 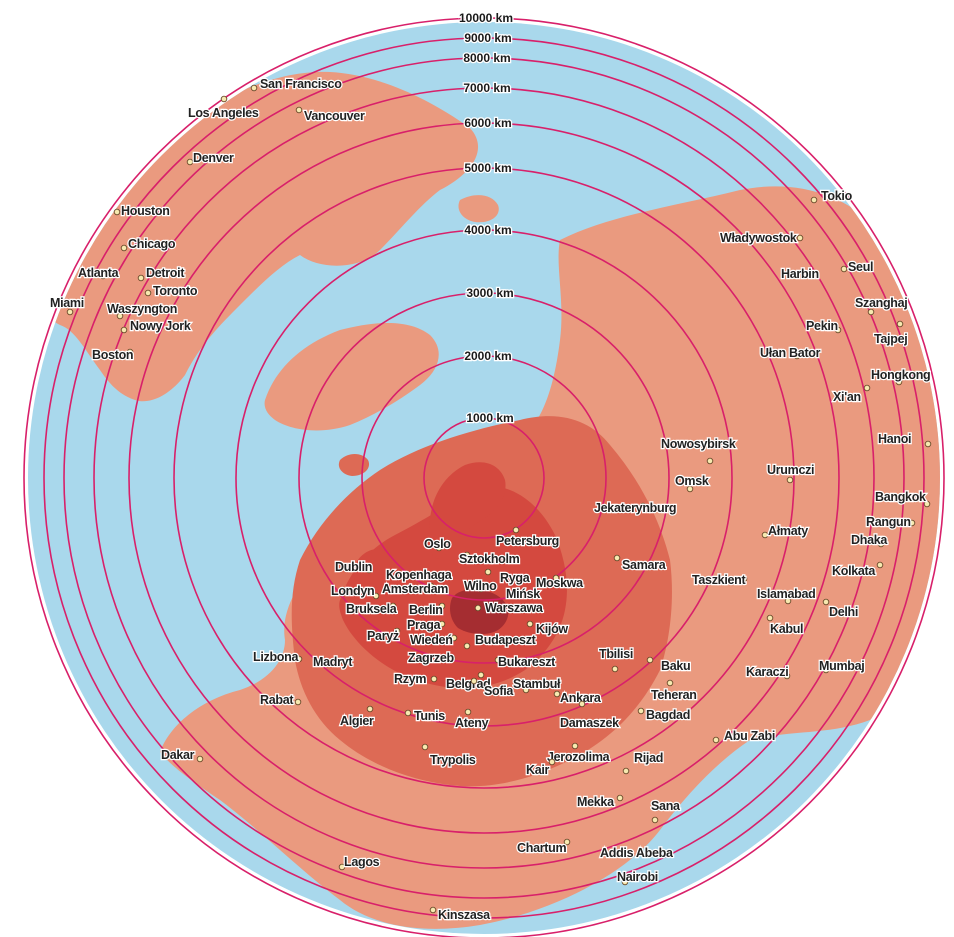 I want to click on ring-label: 7000 km, so click(x=486, y=88).